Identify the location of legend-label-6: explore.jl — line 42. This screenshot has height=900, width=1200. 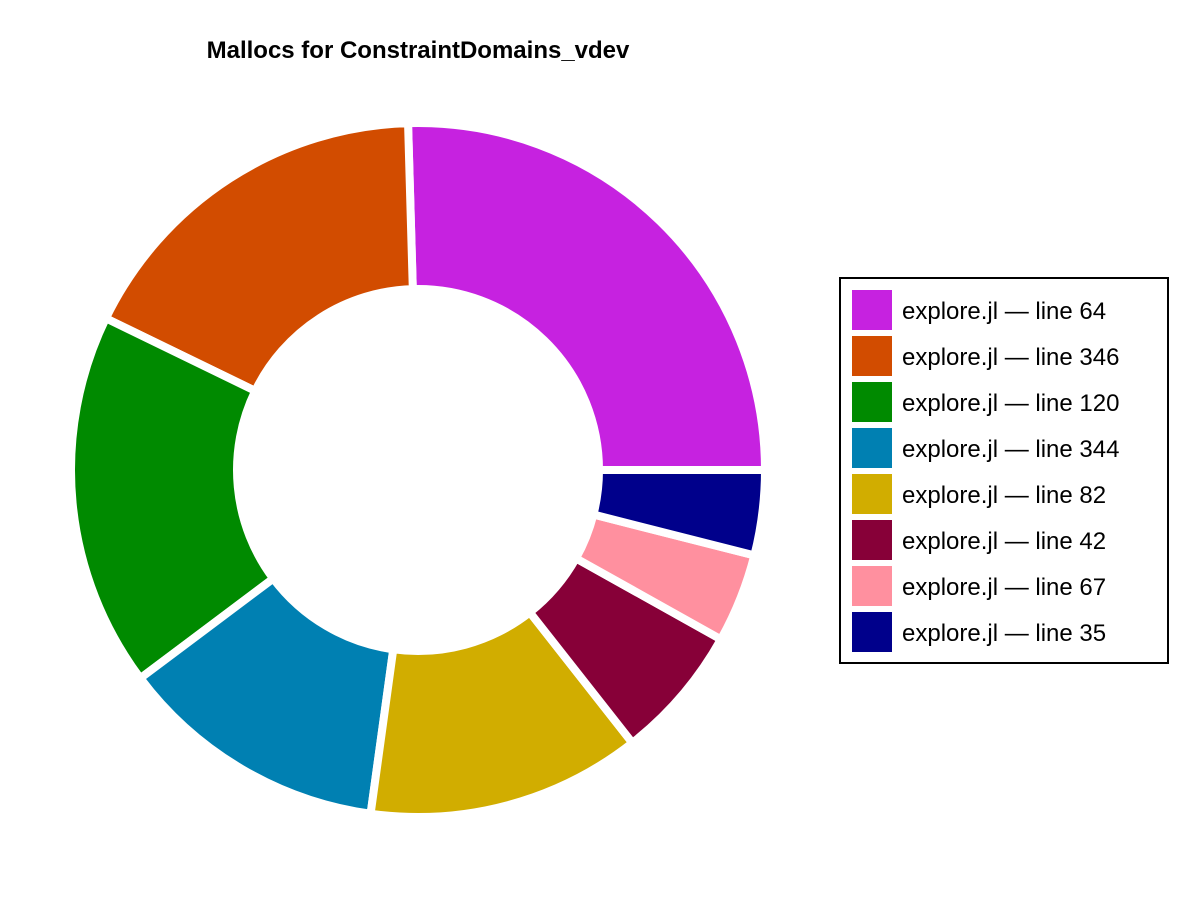
(1004, 541).